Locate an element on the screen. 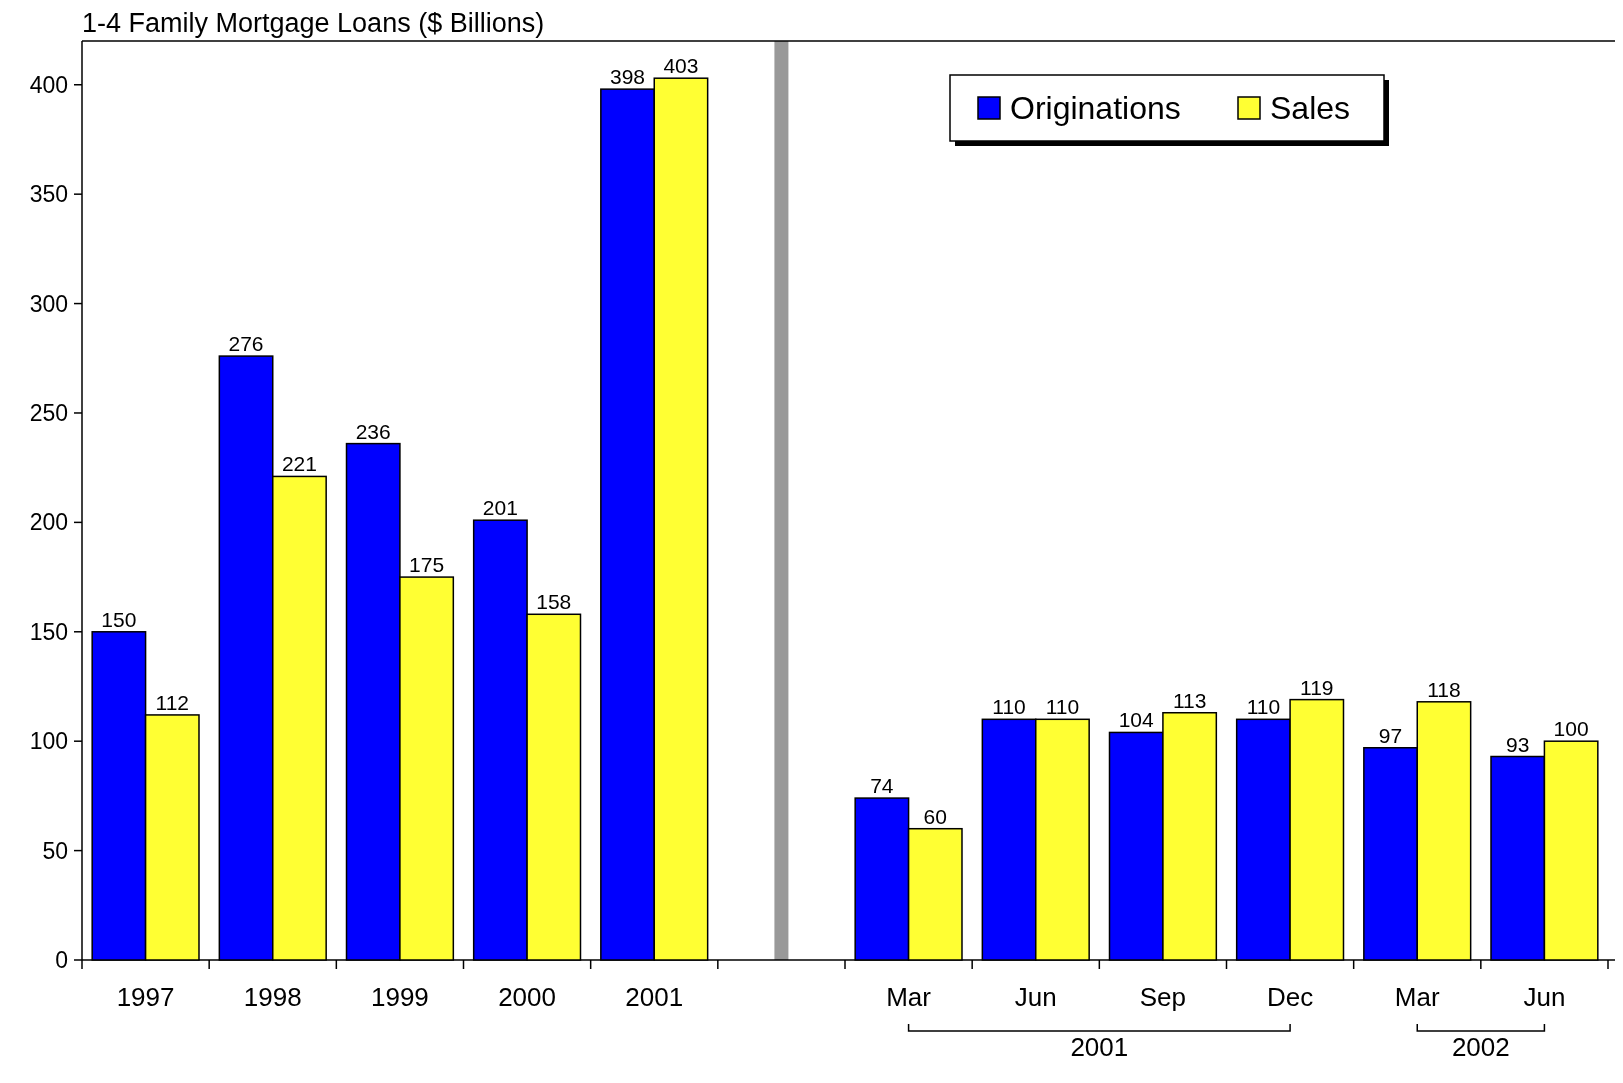 This screenshot has height=1083, width=1623. data-label: 158 is located at coordinates (554, 602).